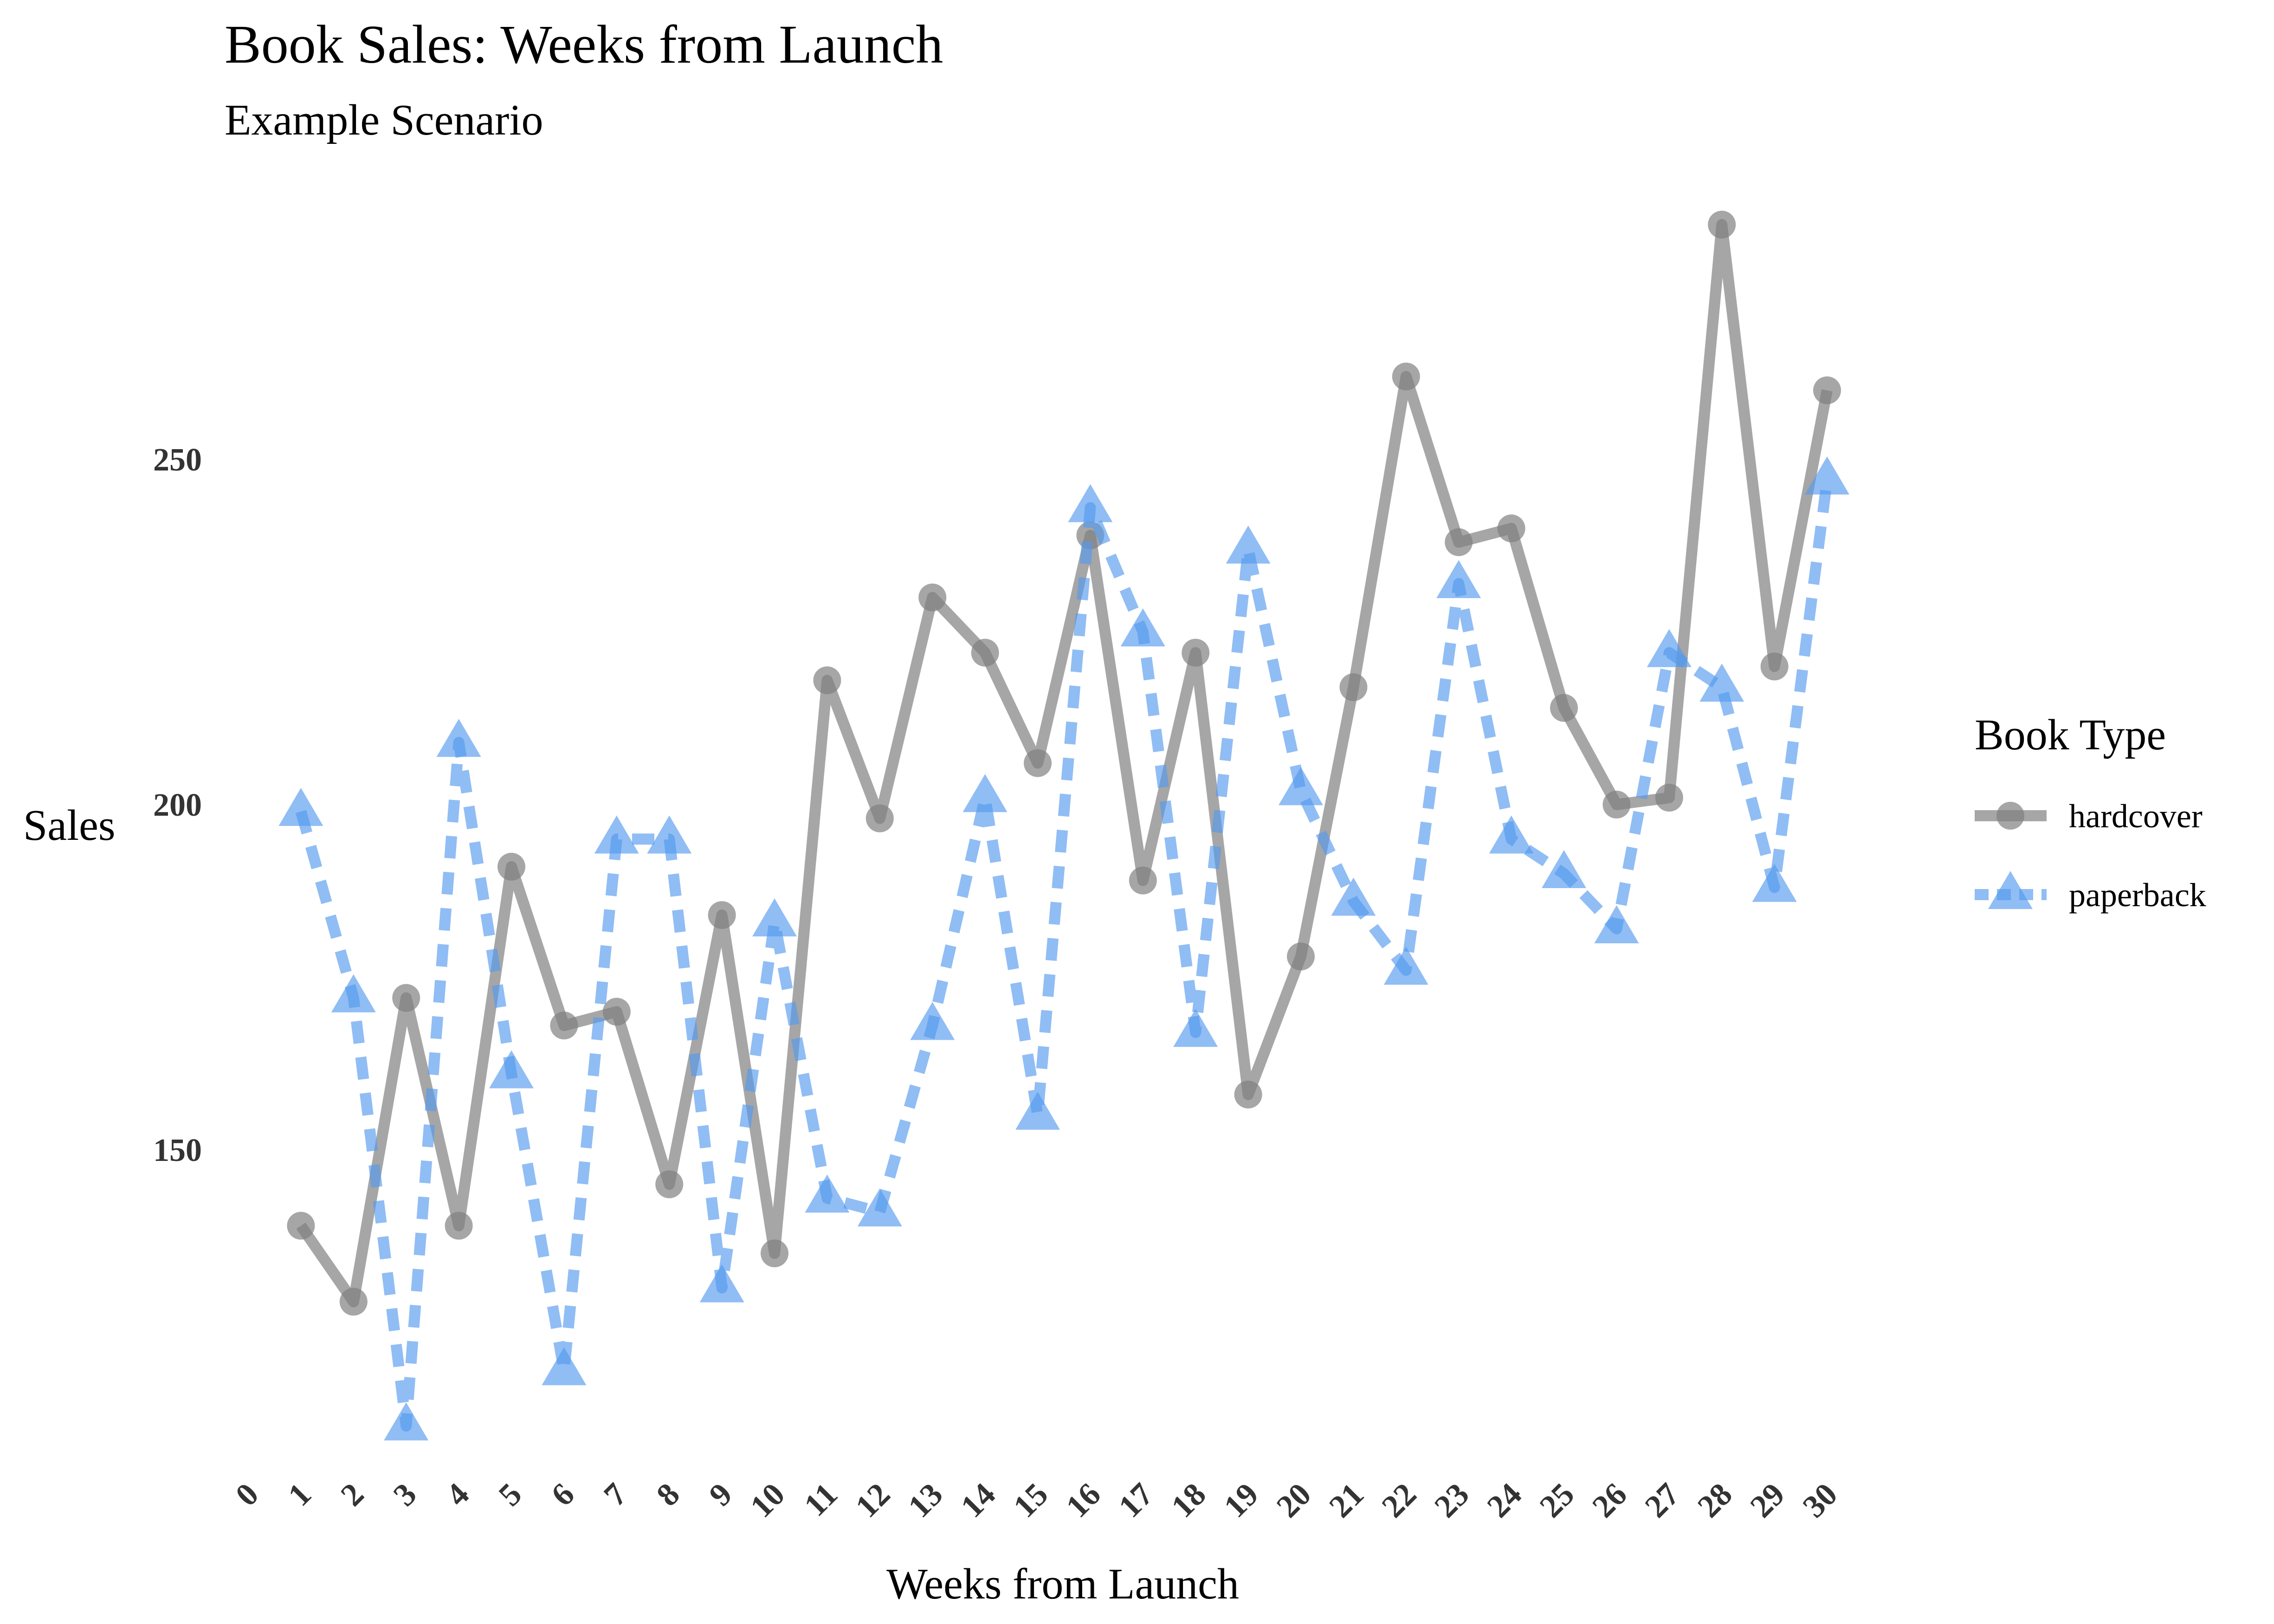 The height and width of the screenshot is (1624, 2274). What do you see at coordinates (2090, 856) in the screenshot?
I see `legend-items: hardcover paperback` at bounding box center [2090, 856].